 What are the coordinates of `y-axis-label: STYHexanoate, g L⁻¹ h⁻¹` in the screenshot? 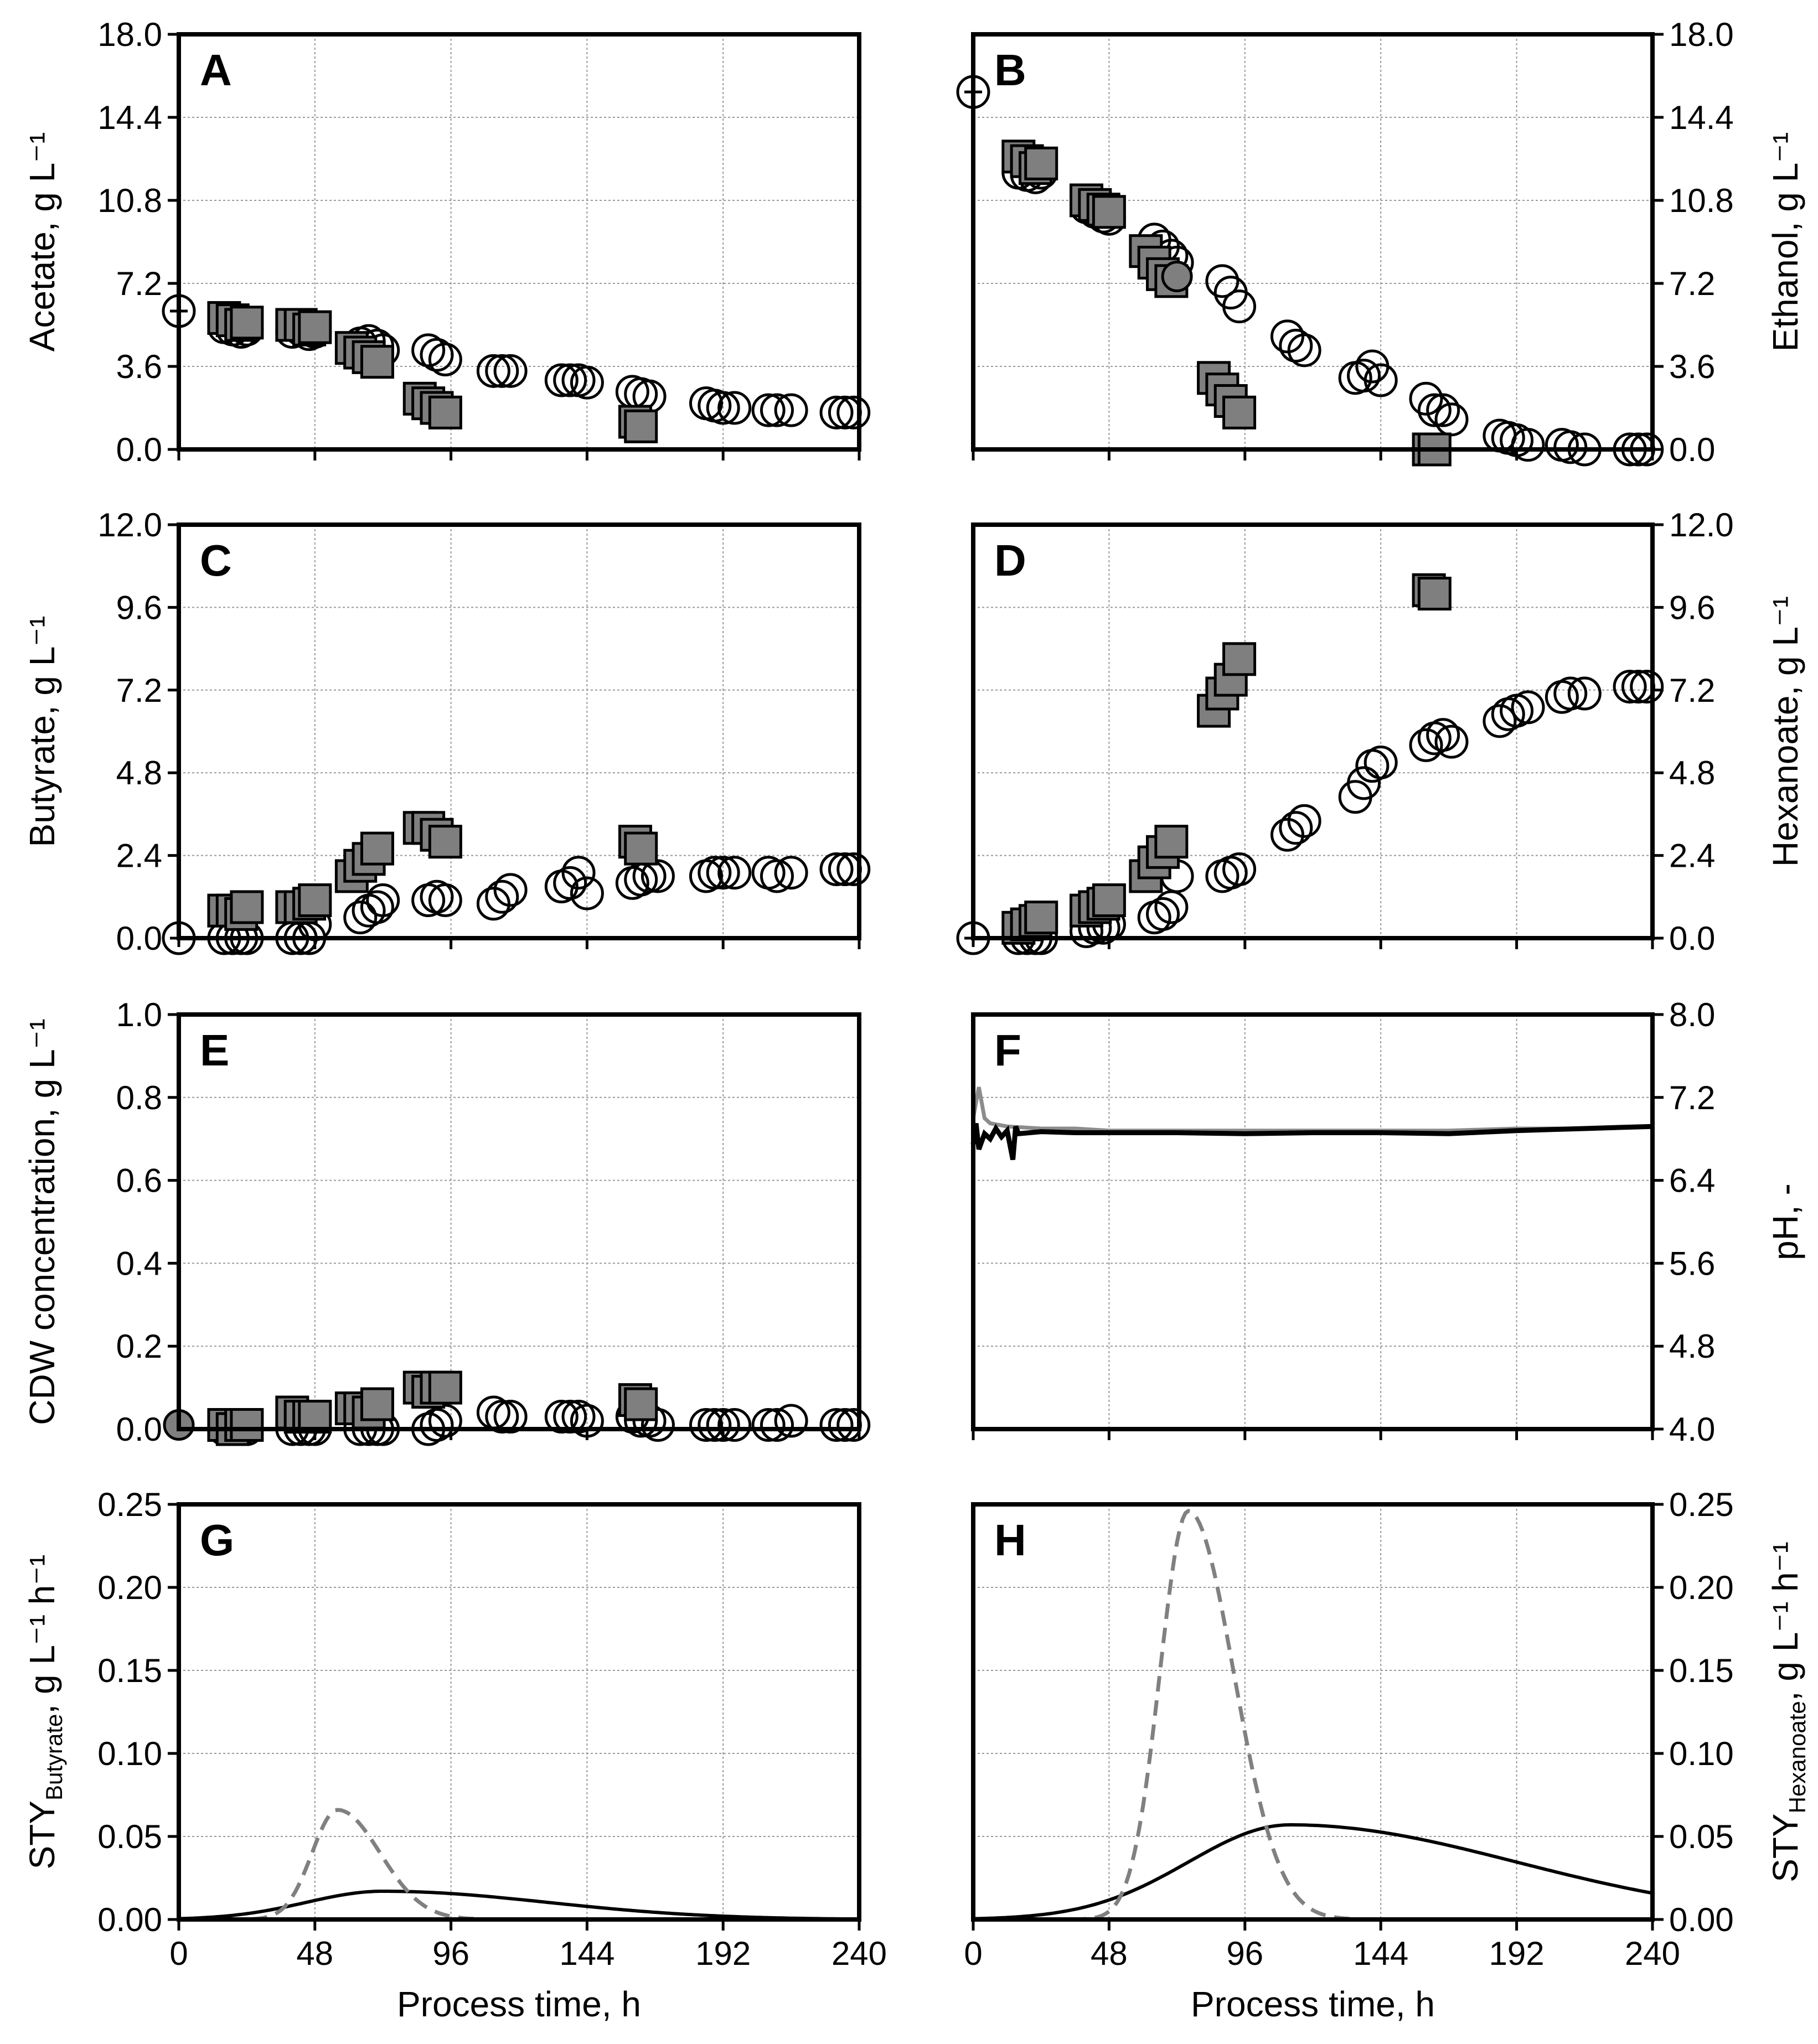 It's located at (1787, 1711).